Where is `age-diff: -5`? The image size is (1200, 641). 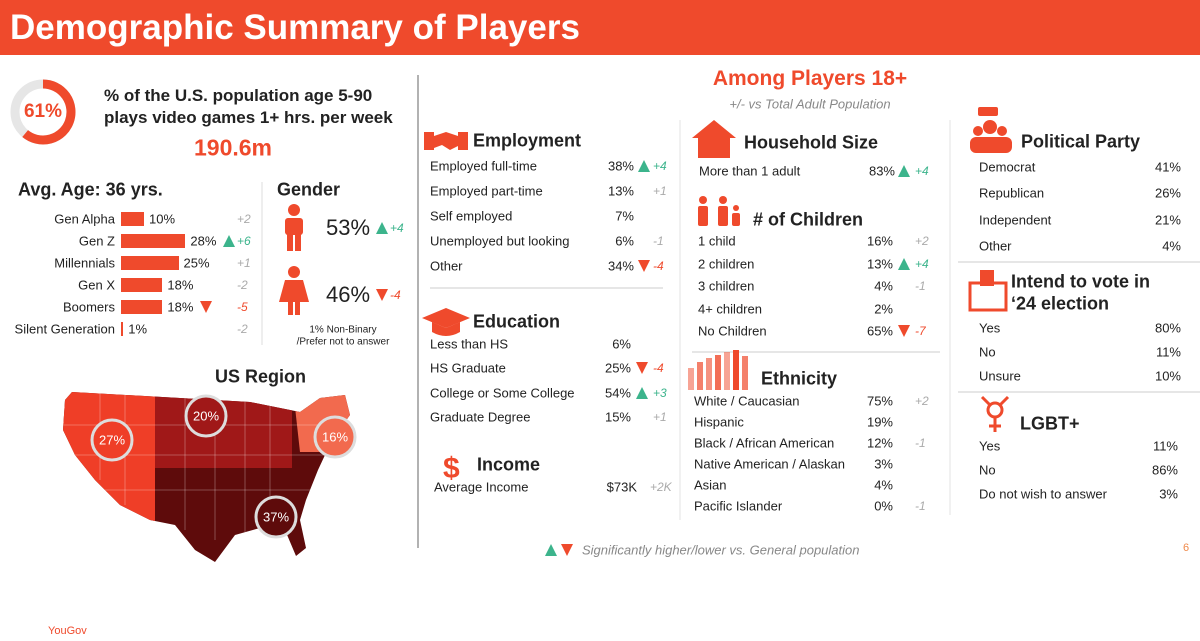
age-diff: -5 is located at coordinates (242, 307).